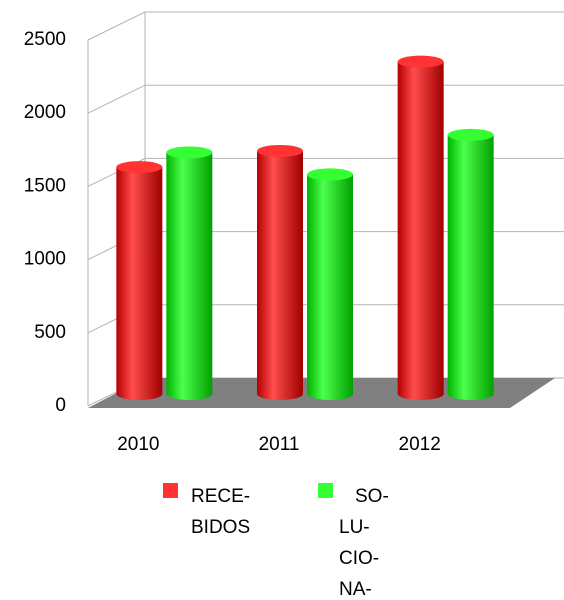 This screenshot has height=600, width=564. What do you see at coordinates (420, 444) in the screenshot?
I see `x-tick-label: 2012` at bounding box center [420, 444].